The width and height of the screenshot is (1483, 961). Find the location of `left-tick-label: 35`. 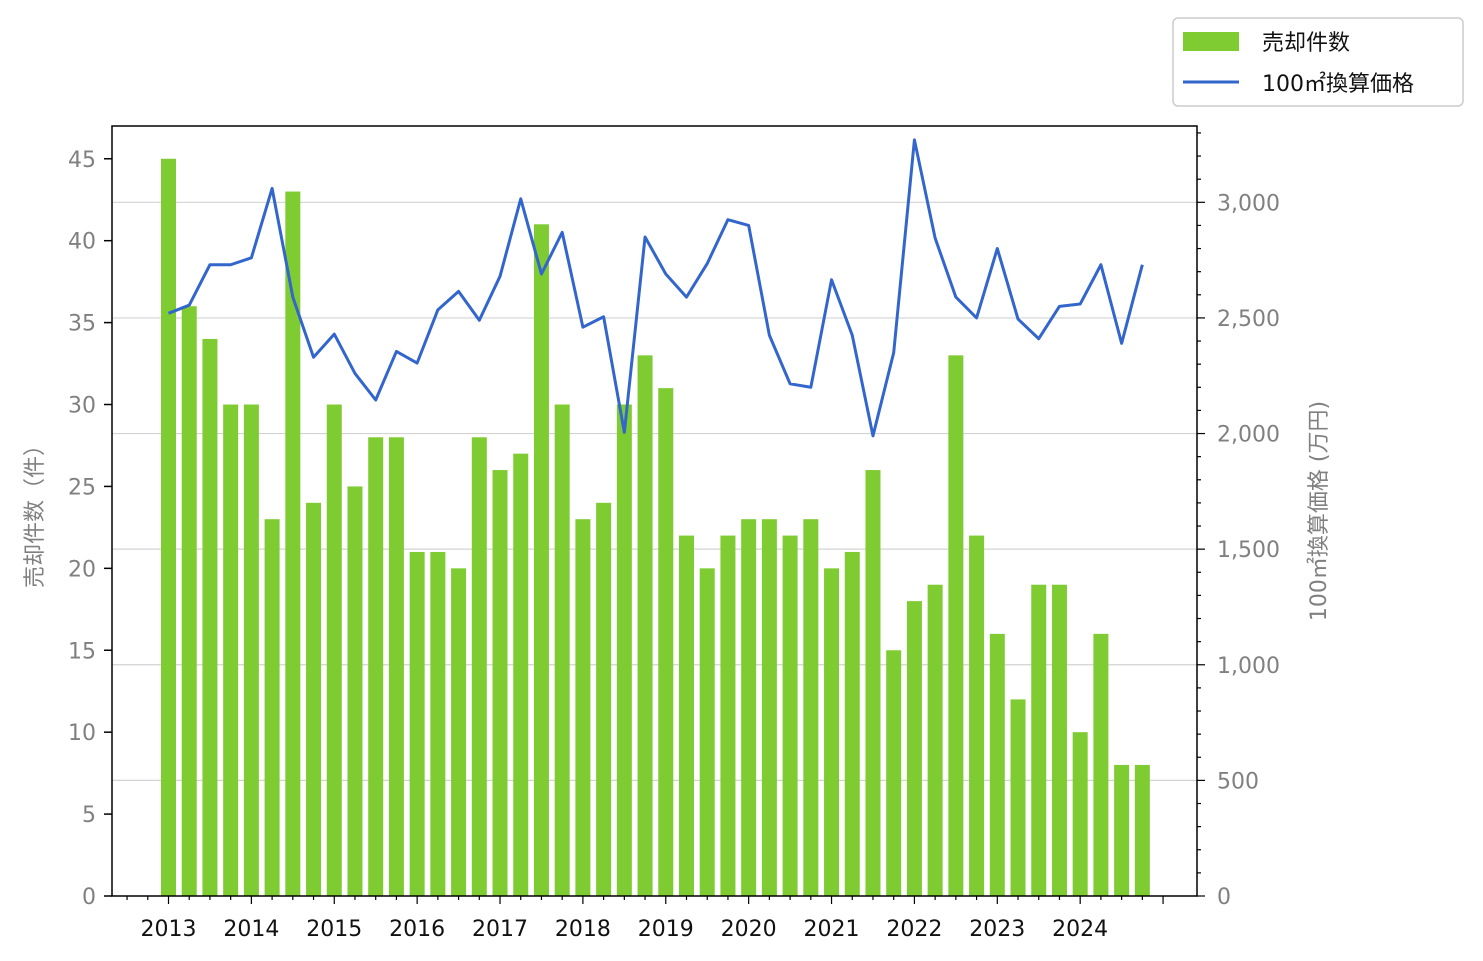

left-tick-label: 35 is located at coordinates (82, 324).